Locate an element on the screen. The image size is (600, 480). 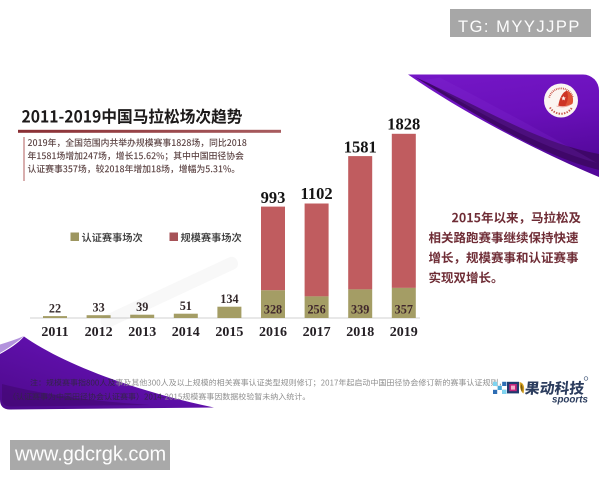
svg-text: 2017 is located at coordinates (317, 332).